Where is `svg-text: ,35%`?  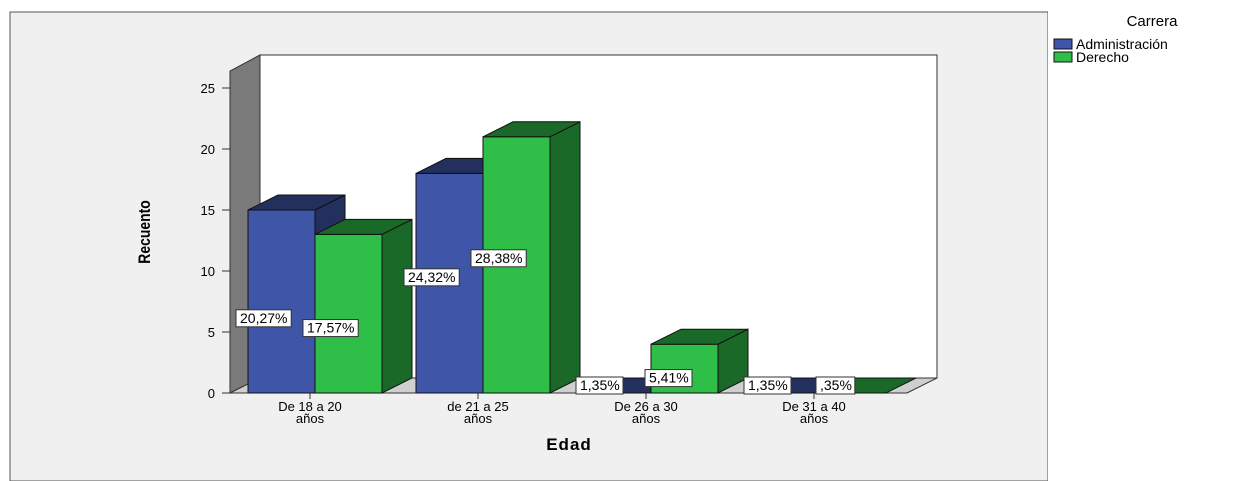
svg-text: ,35% is located at coordinates (836, 385).